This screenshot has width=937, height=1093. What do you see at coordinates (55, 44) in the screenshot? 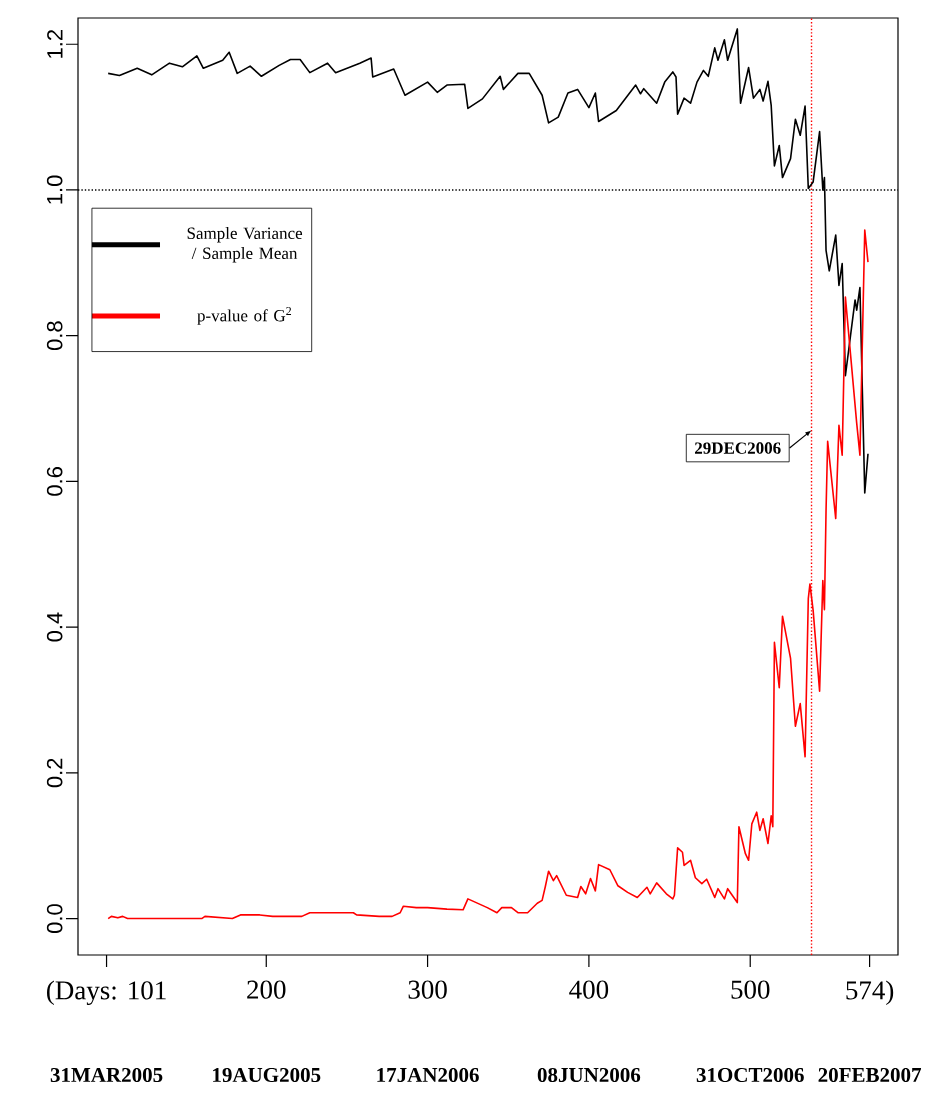
I see `y-tick-label: 1.2` at bounding box center [55, 44].